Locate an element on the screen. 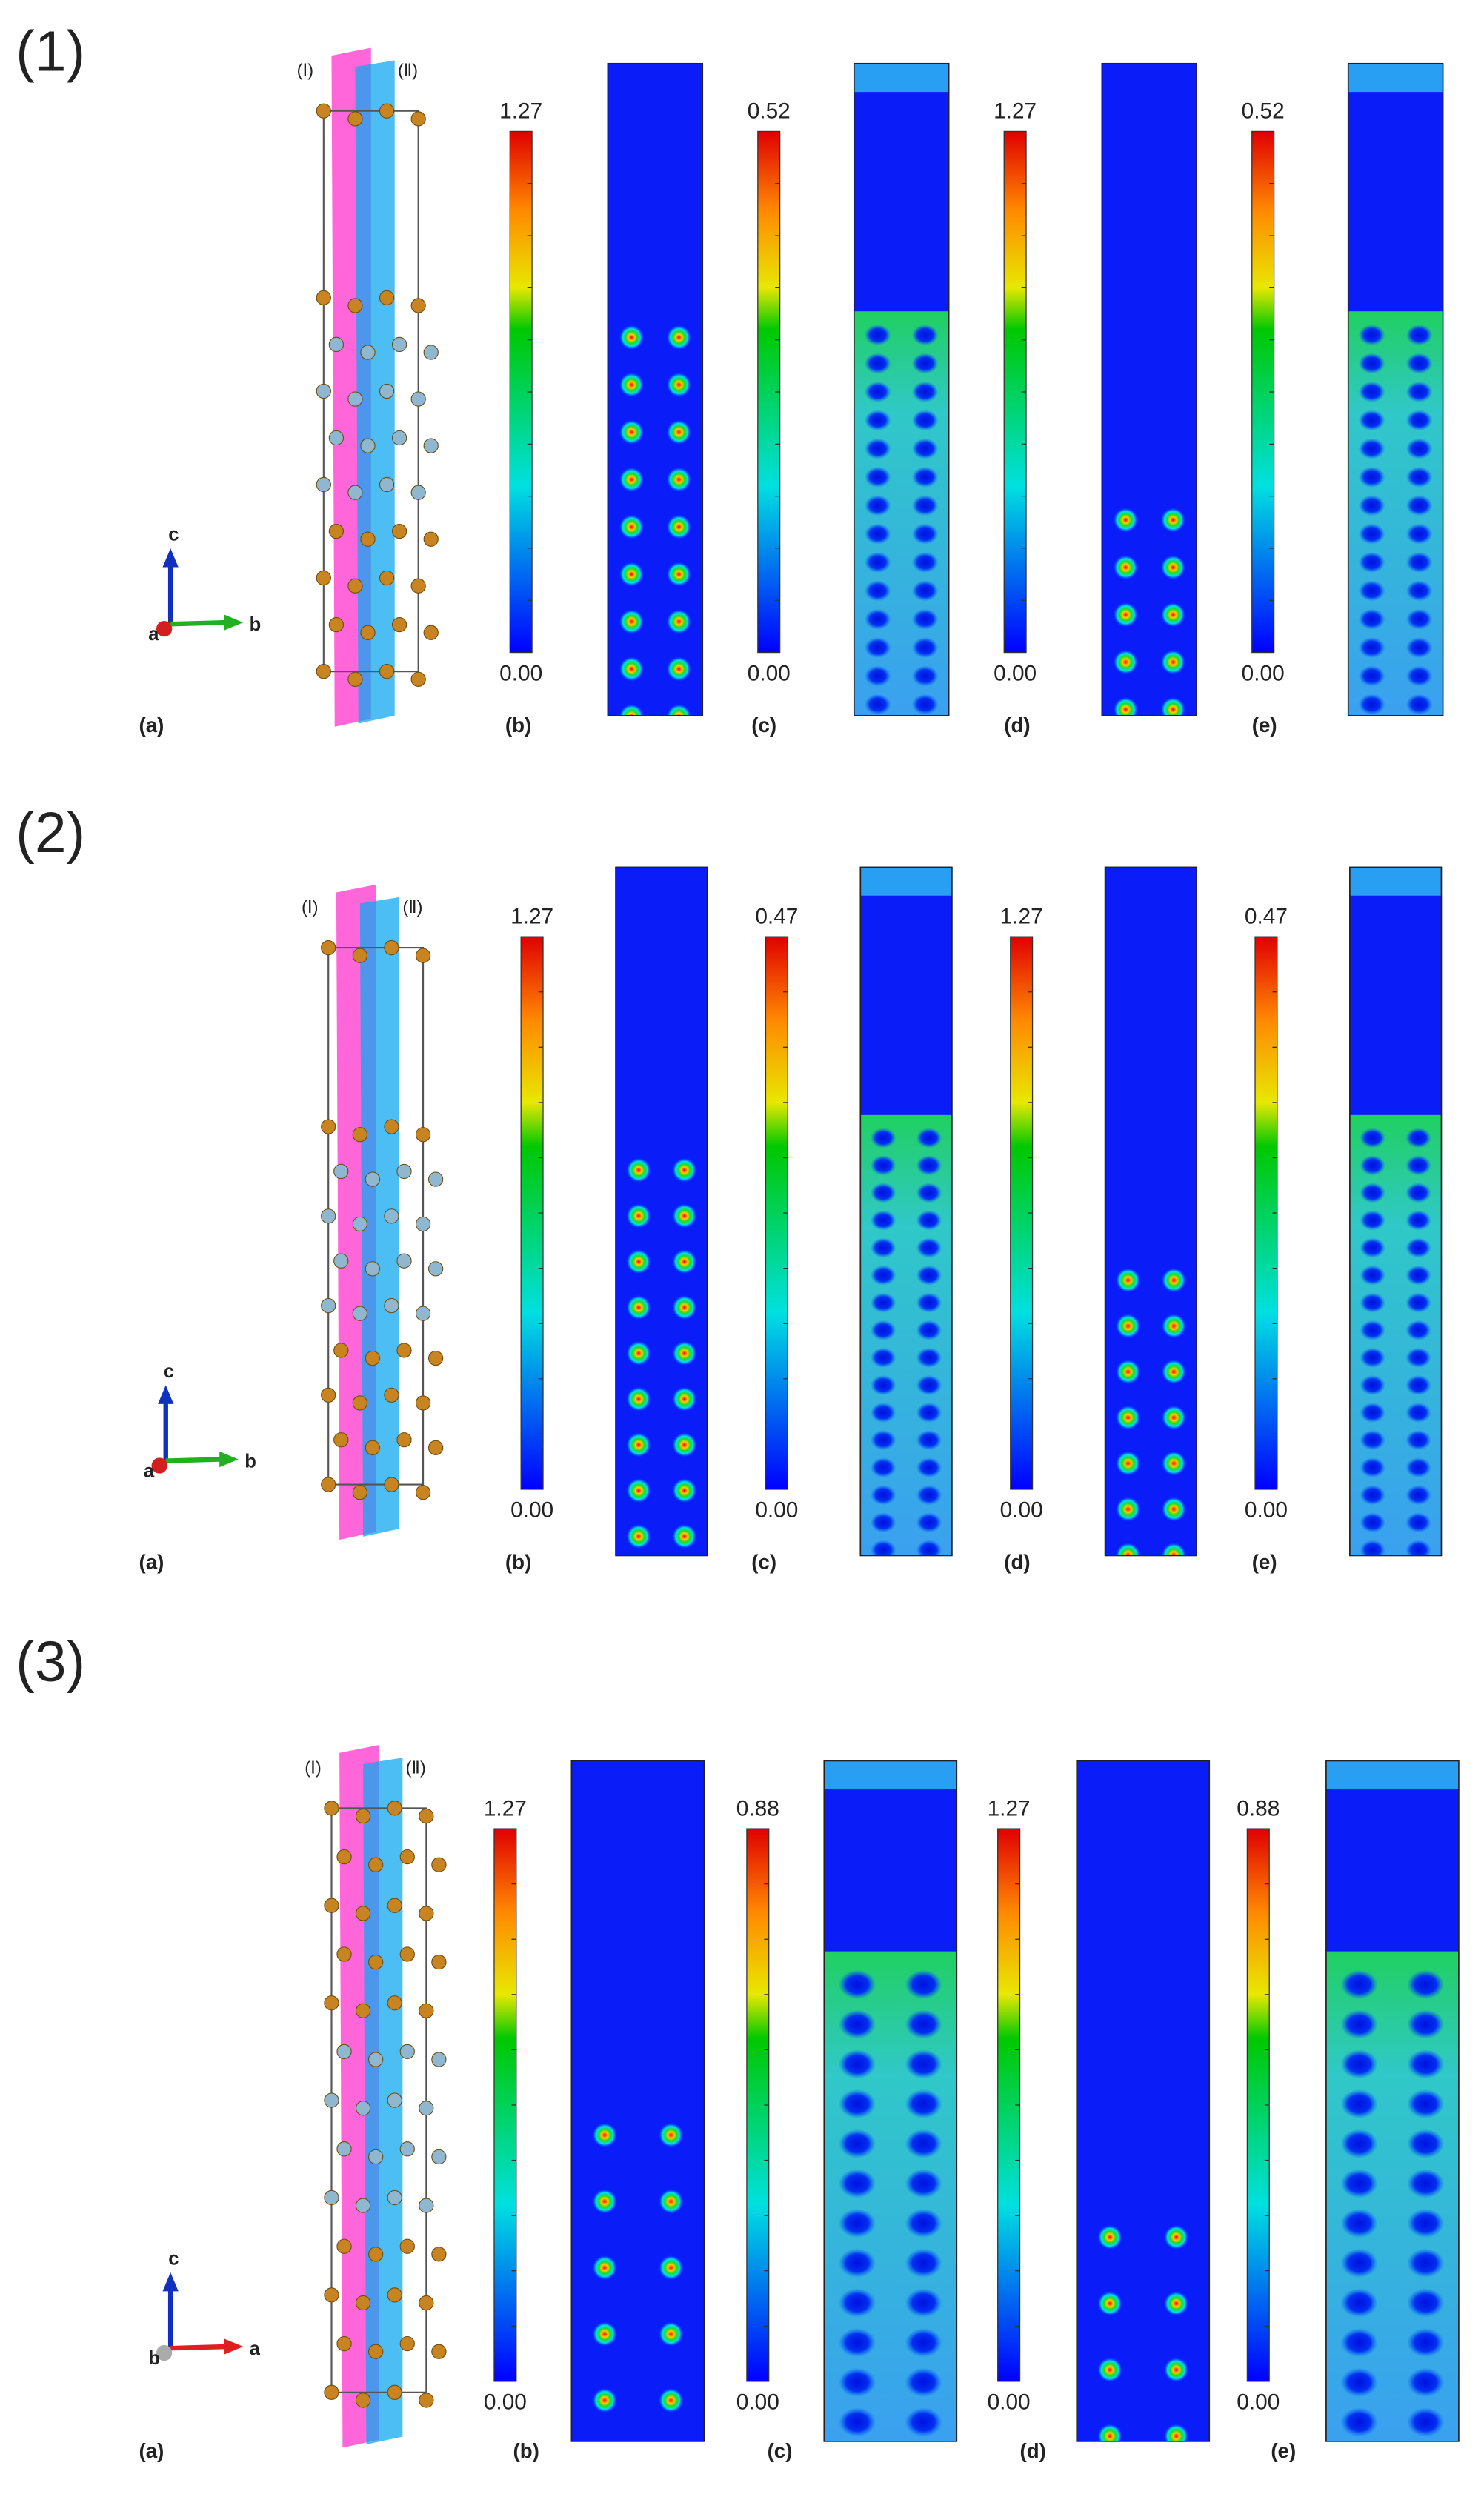 The image size is (1484, 2497). axis-origin is located at coordinates (165, 2352).